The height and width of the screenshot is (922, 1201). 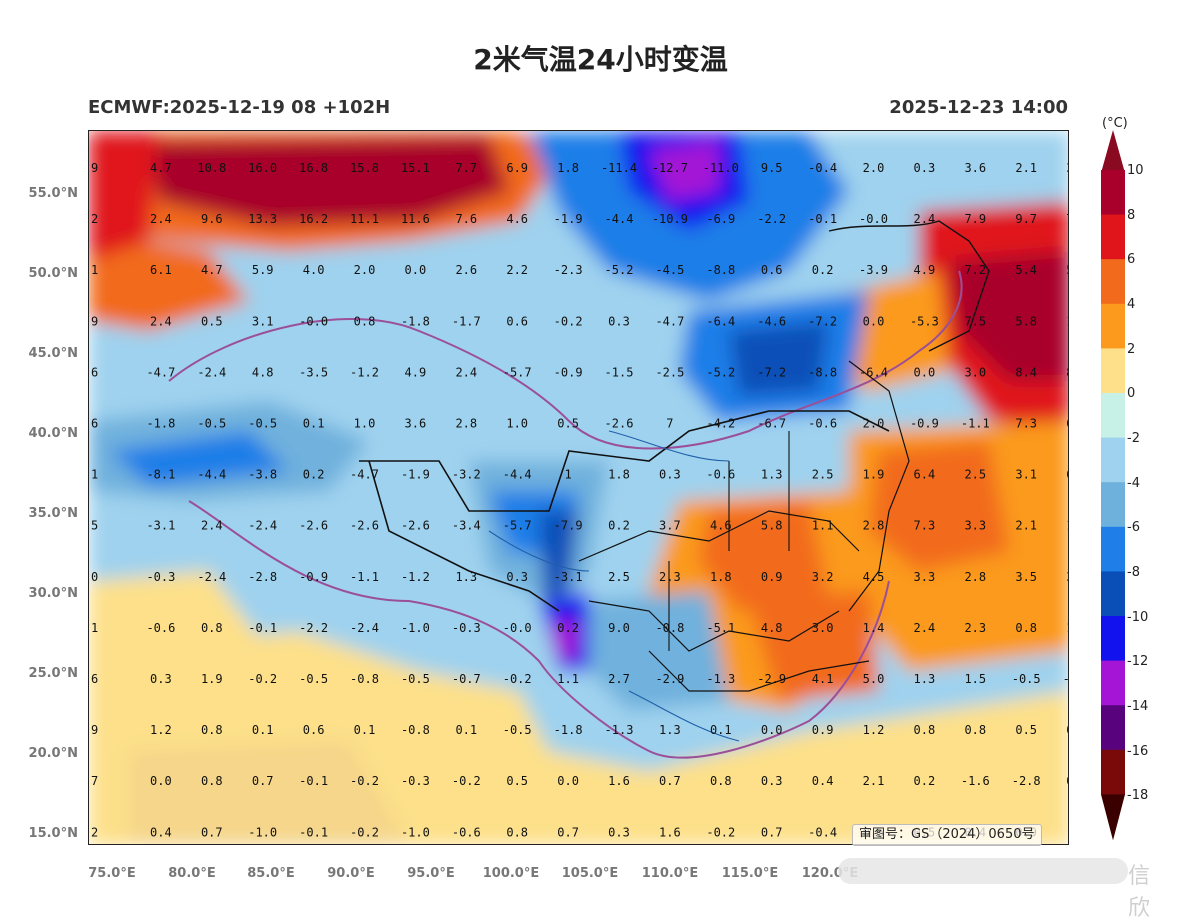 I want to click on lat-label-35: 35.0°N, so click(x=53, y=513).